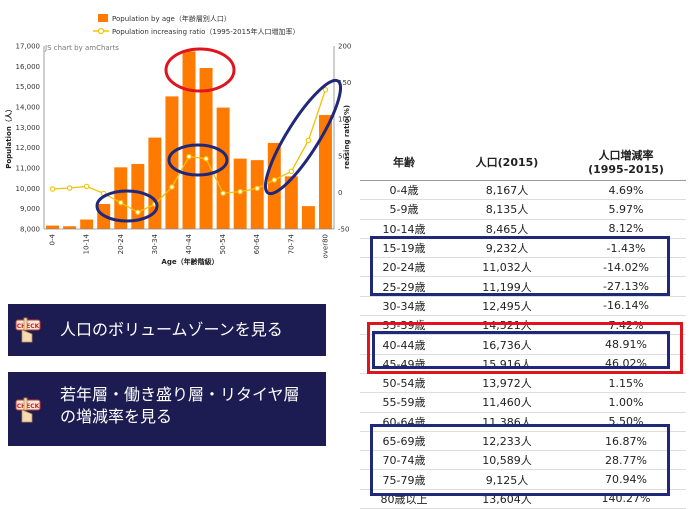  I want to click on y-left-tick-label: 14,000, so click(28, 108).